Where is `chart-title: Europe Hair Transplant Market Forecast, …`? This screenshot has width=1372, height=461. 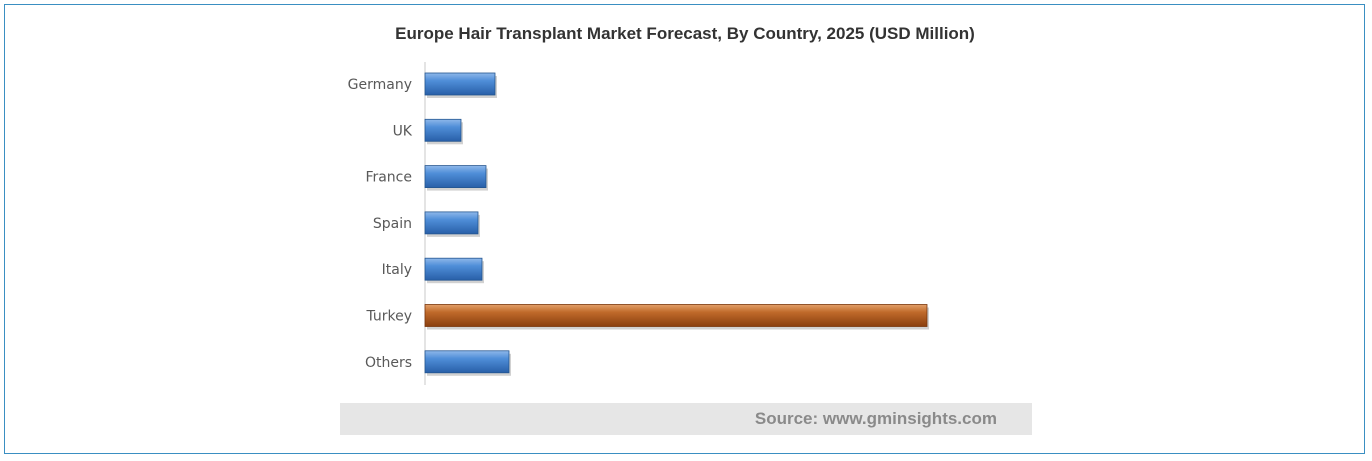 chart-title: Europe Hair Transplant Market Forecast, … is located at coordinates (685, 33).